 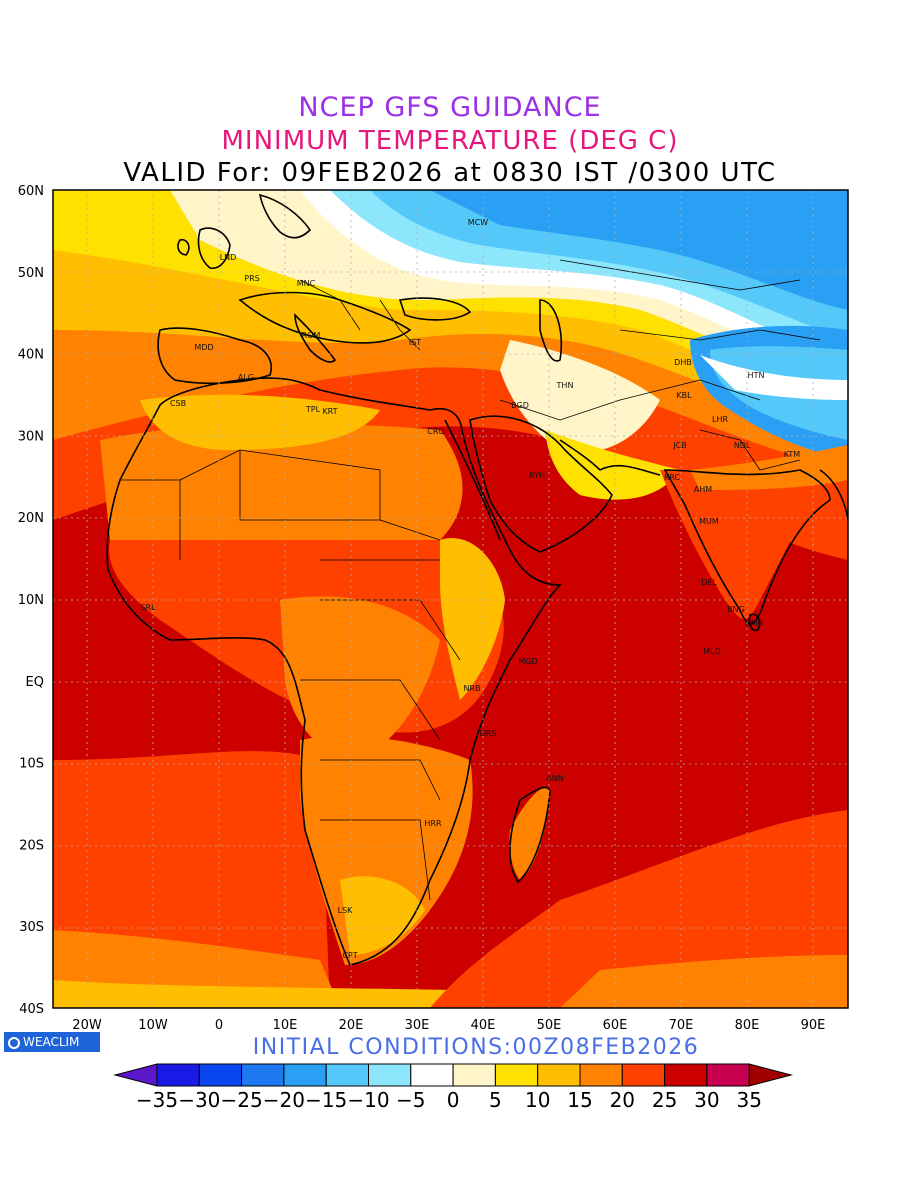 What do you see at coordinates (450, 107) in the screenshot?
I see `map-title: NCEP GFS GUIDANCE` at bounding box center [450, 107].